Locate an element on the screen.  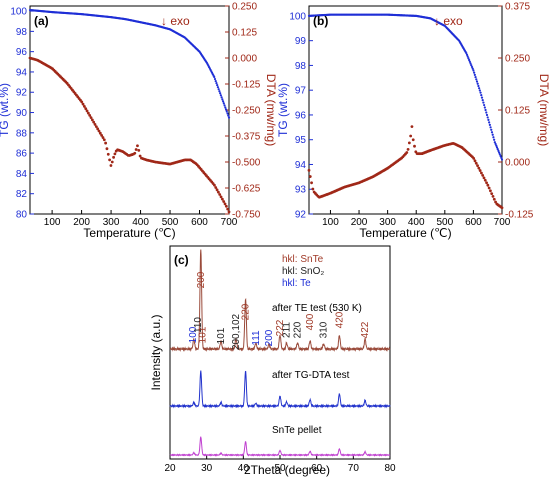
legend-entry: hkl: SnO₂ is located at coordinates (303, 271).